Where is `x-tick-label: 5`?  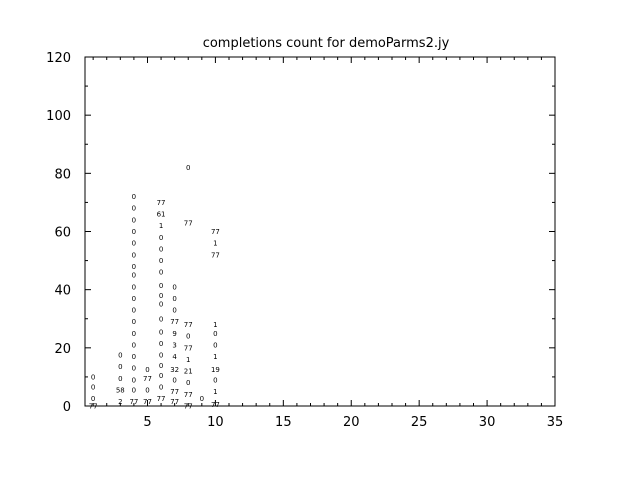
x-tick-label: 5 is located at coordinates (147, 422).